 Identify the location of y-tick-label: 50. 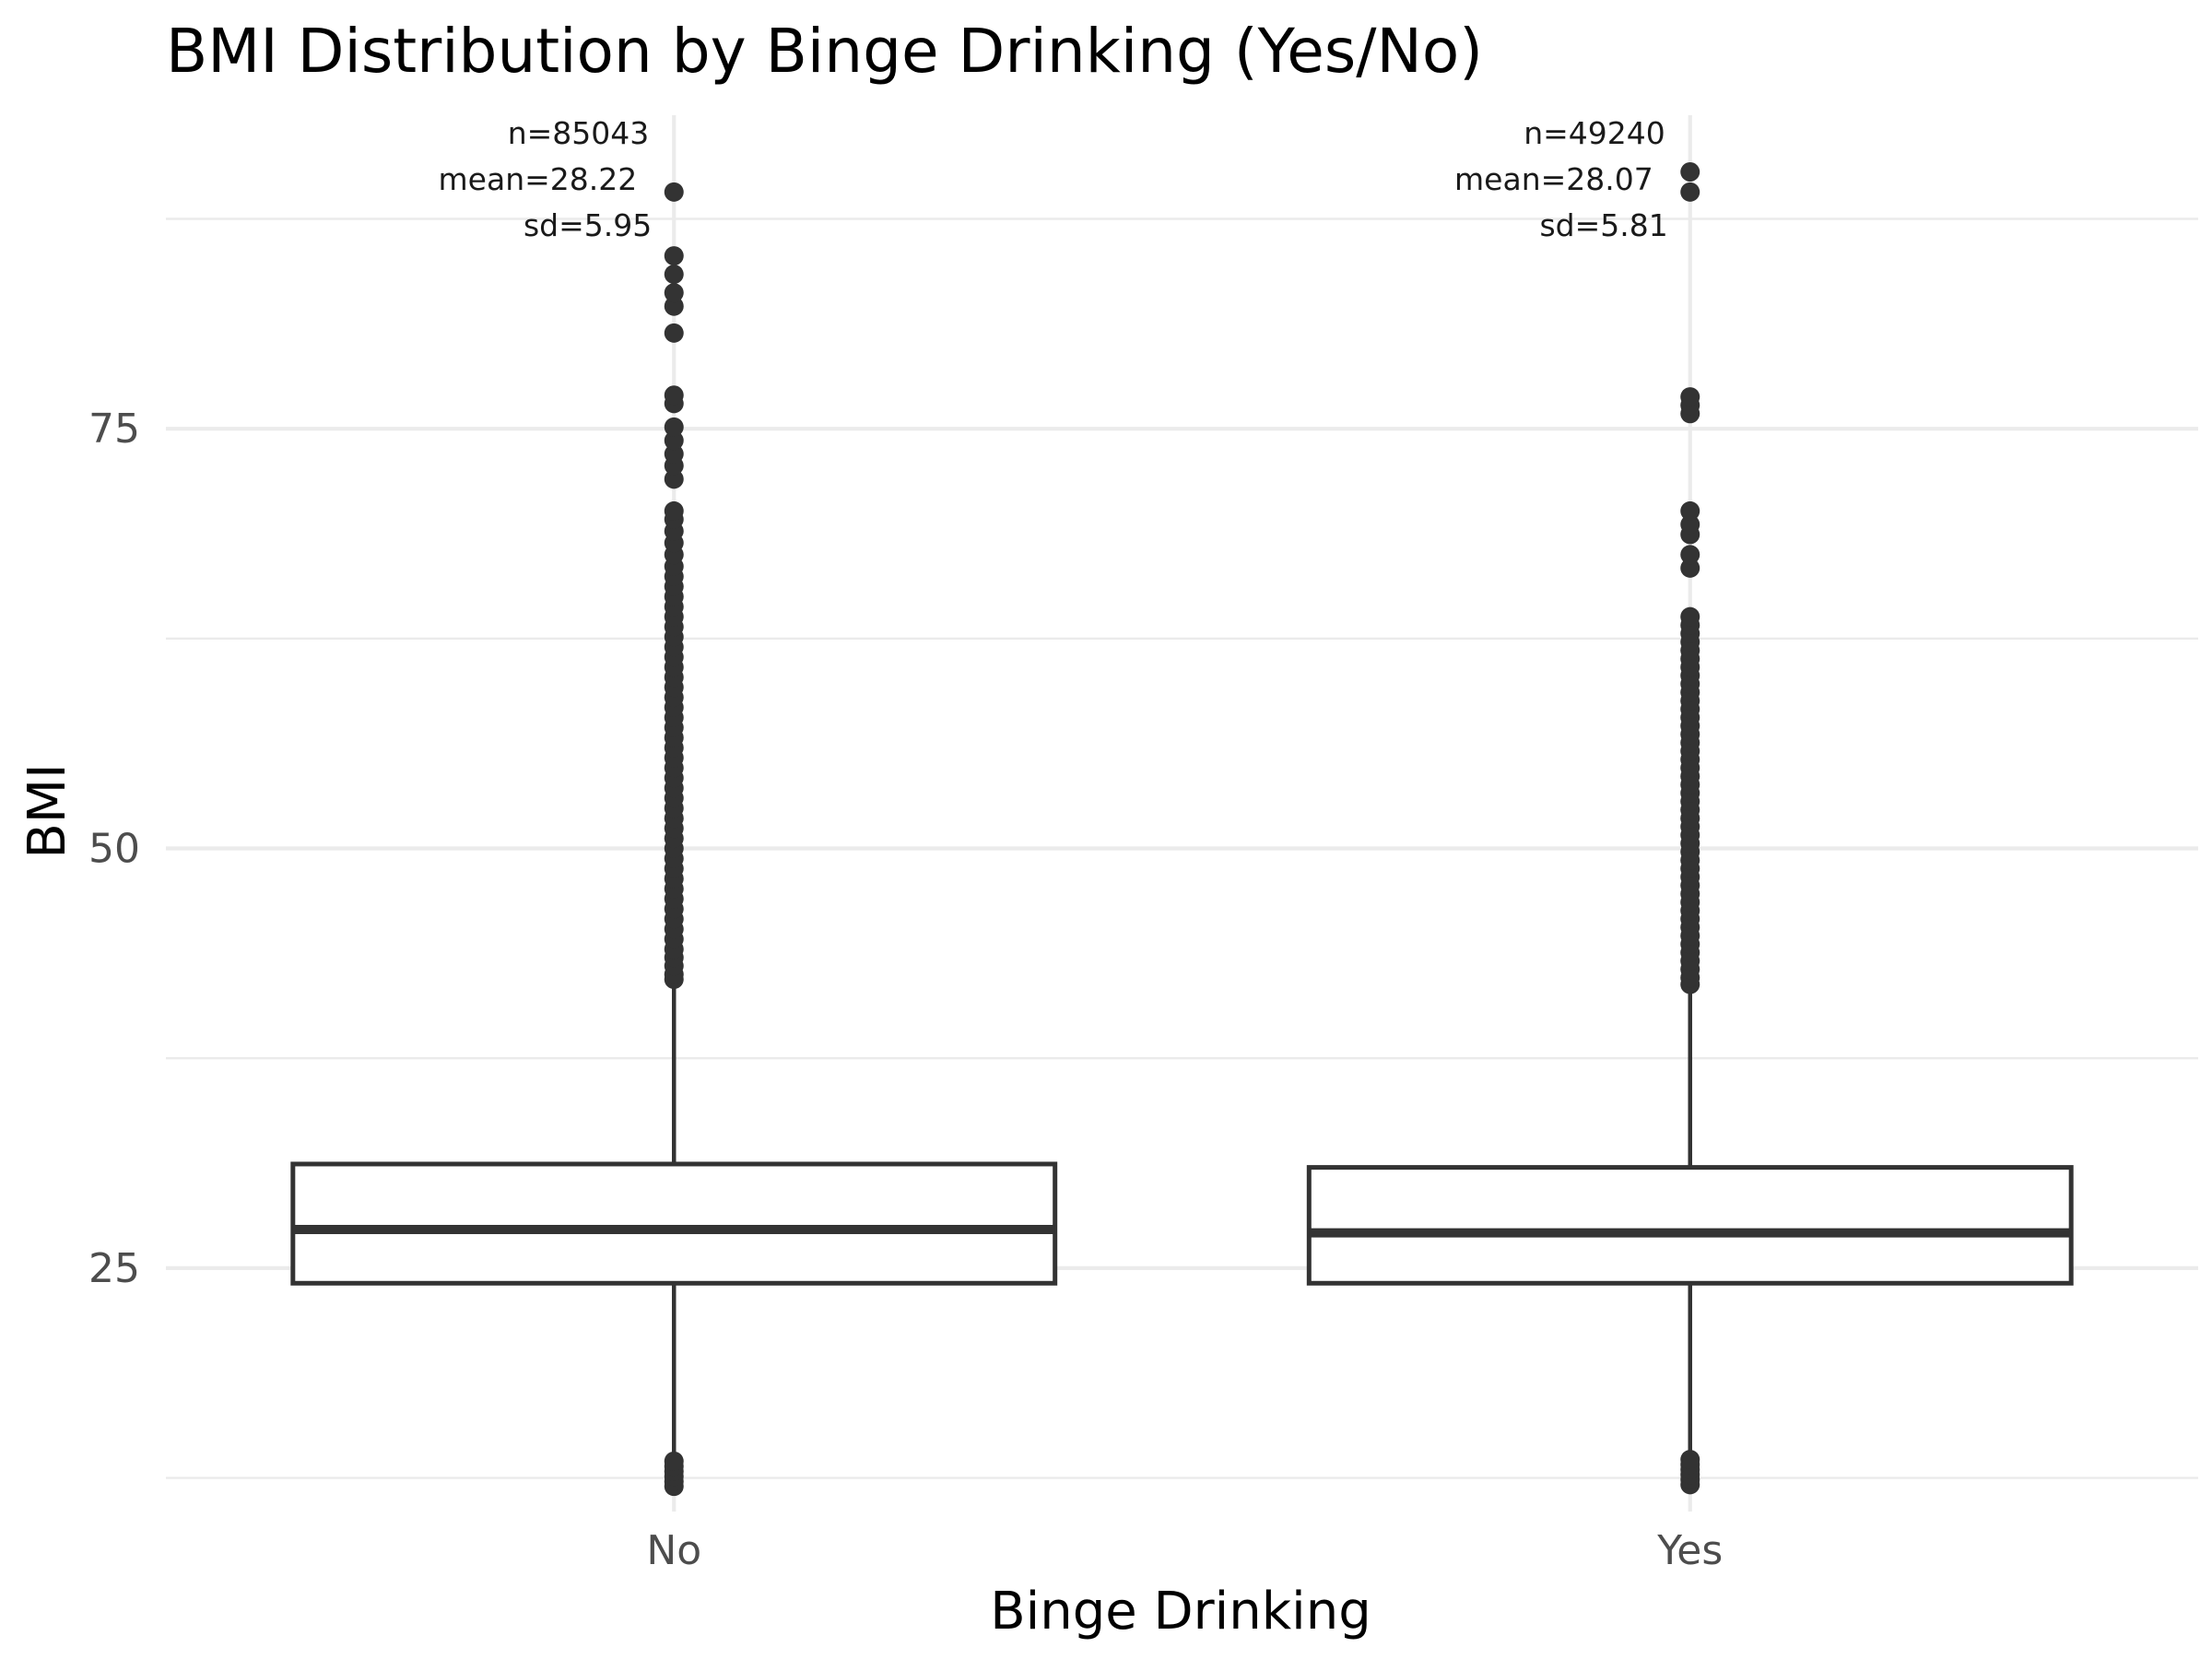
(114, 849).